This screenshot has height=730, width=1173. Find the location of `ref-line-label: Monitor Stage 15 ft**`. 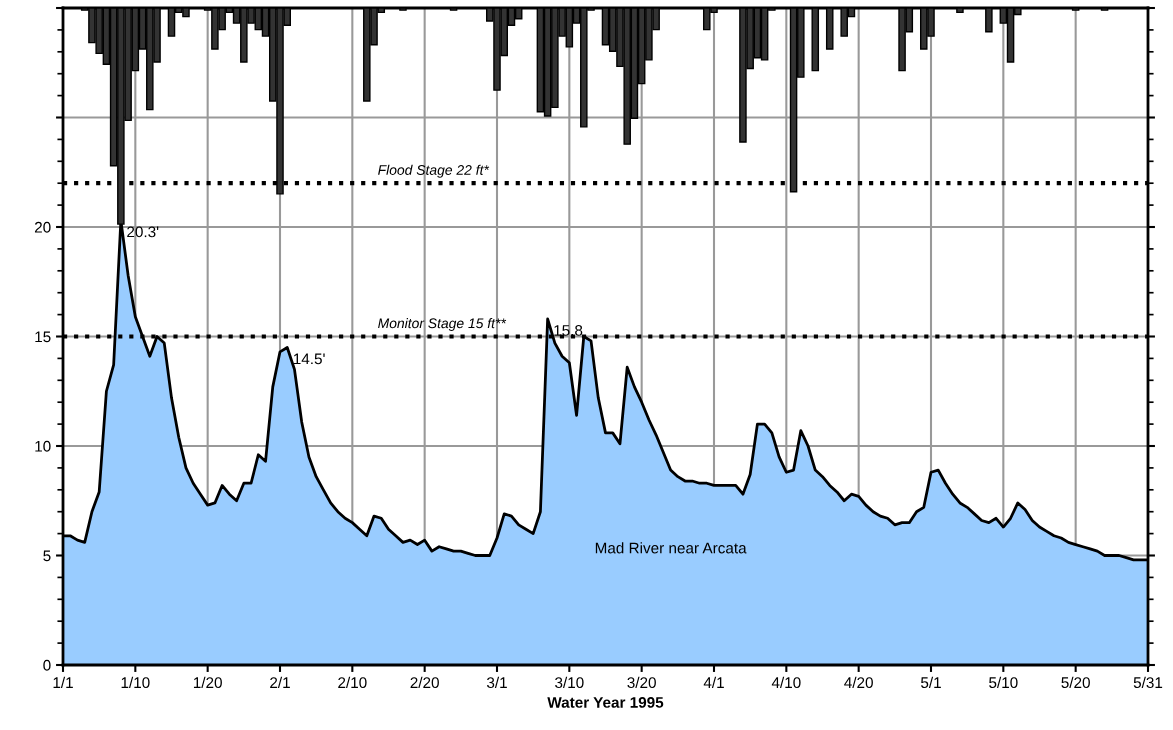

ref-line-label: Monitor Stage 15 ft** is located at coordinates (442, 324).